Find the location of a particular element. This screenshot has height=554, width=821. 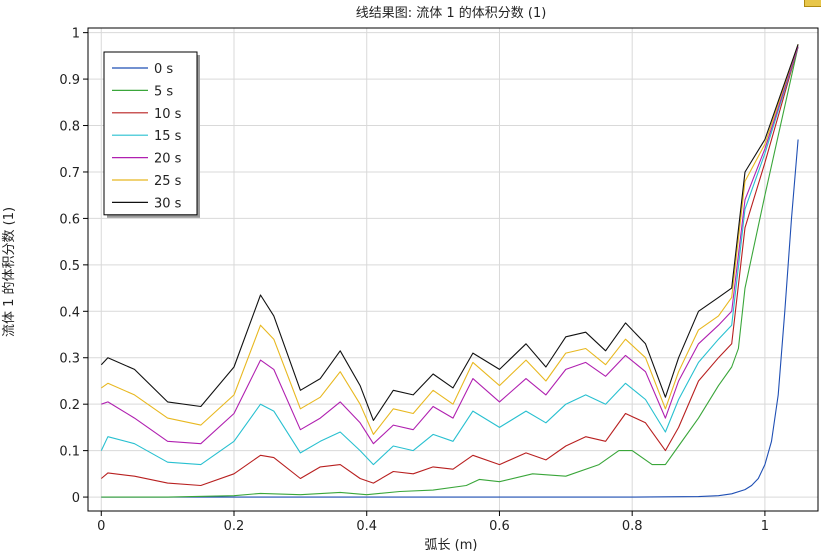

y-tick-label: 0.8 is located at coordinates (69, 127).